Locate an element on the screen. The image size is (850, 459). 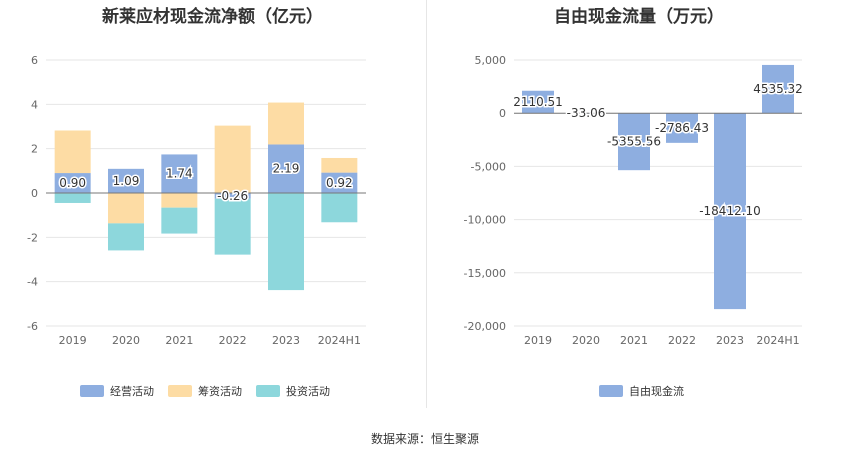
left-x-tick-label: 2020 is located at coordinates (126, 340).